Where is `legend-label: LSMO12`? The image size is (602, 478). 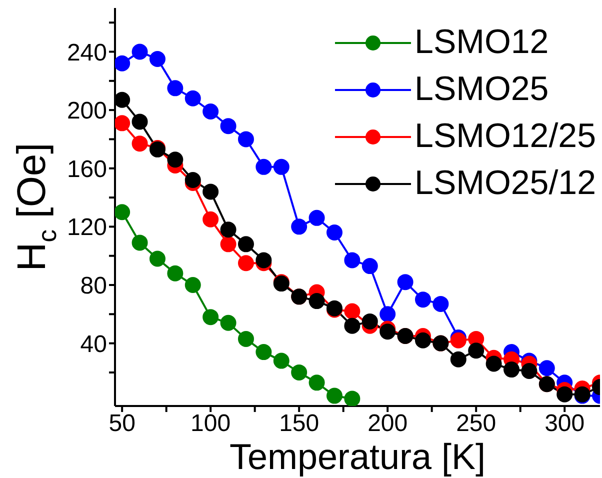 legend-label: LSMO12 is located at coordinates (481, 42).